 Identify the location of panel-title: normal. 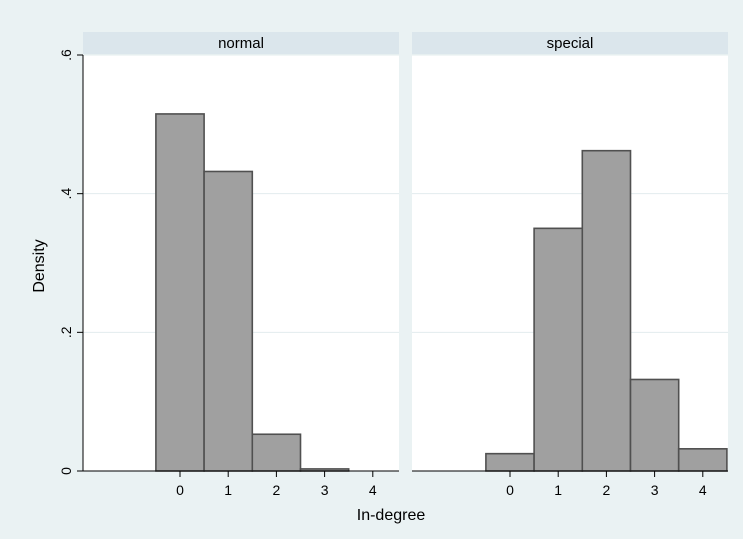
(241, 43).